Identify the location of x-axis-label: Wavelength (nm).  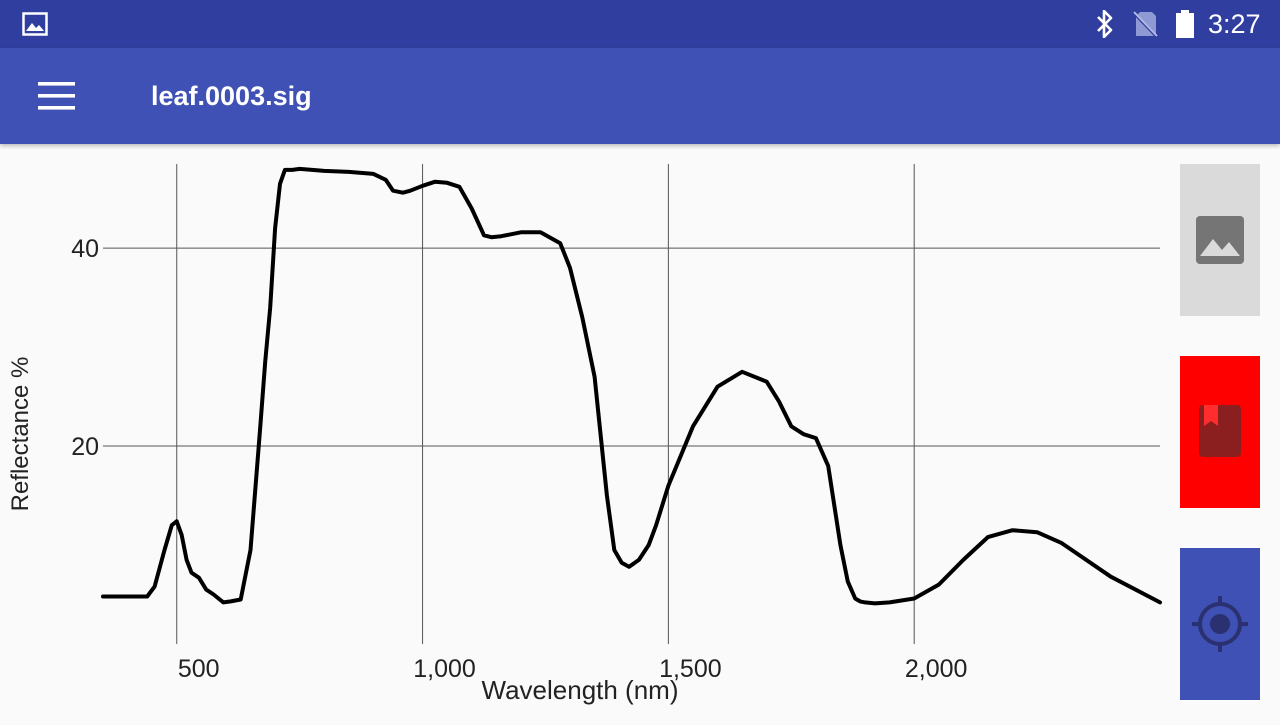
(580, 690).